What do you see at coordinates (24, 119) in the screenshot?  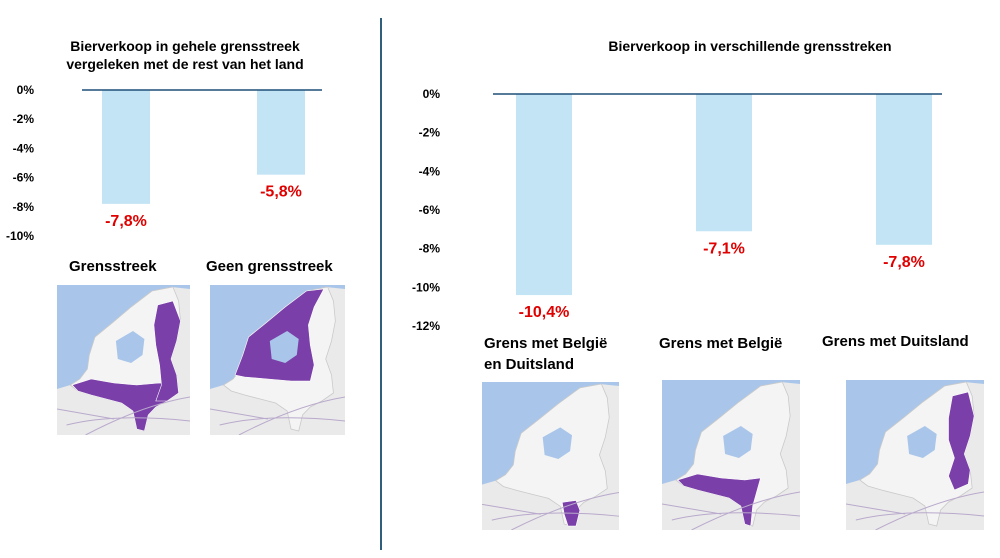 I see `left-chart-y-tick-label: -2%` at bounding box center [24, 119].